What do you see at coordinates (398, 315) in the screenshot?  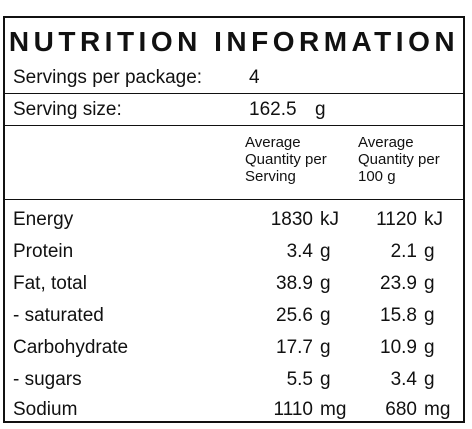 I see `per-100g-value: 15.8` at bounding box center [398, 315].